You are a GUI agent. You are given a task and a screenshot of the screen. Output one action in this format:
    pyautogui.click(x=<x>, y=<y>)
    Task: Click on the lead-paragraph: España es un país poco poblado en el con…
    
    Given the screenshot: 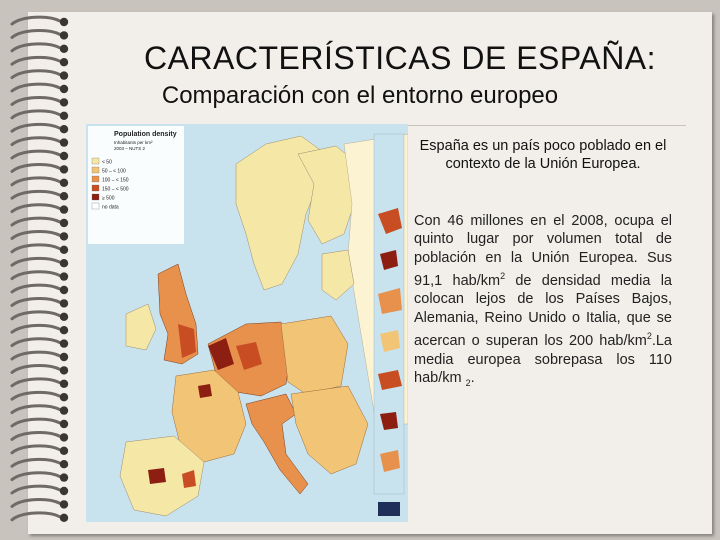 What is the action you would take?
    pyautogui.click(x=543, y=155)
    